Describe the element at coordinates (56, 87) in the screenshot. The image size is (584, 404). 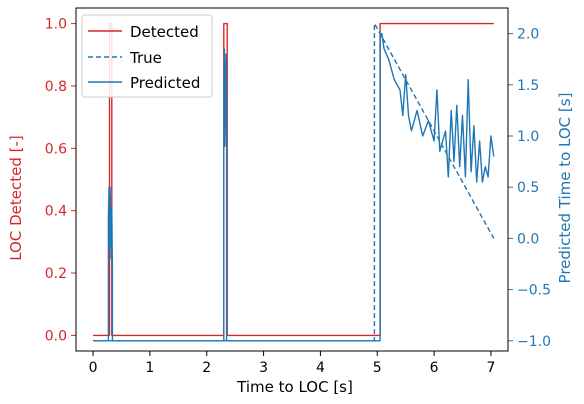
I see `left-y-tick-label: 0.8` at that location.